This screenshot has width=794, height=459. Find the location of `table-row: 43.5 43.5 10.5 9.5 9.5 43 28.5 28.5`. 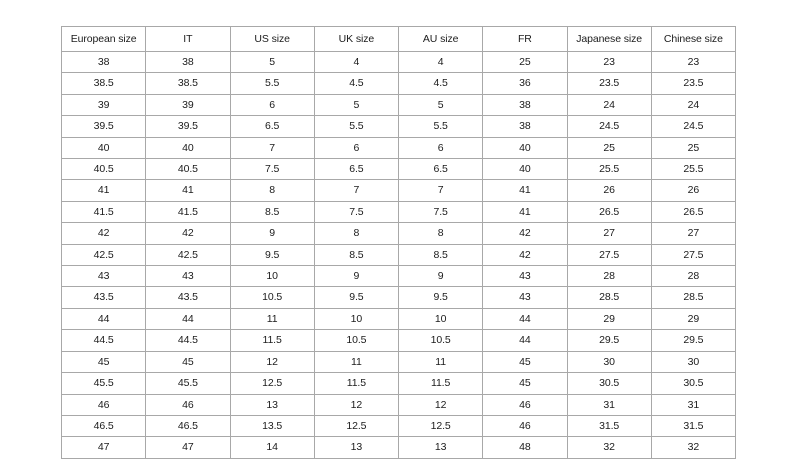

table-row: 43.5 43.5 10.5 9.5 9.5 43 28.5 28.5 is located at coordinates (398, 297).